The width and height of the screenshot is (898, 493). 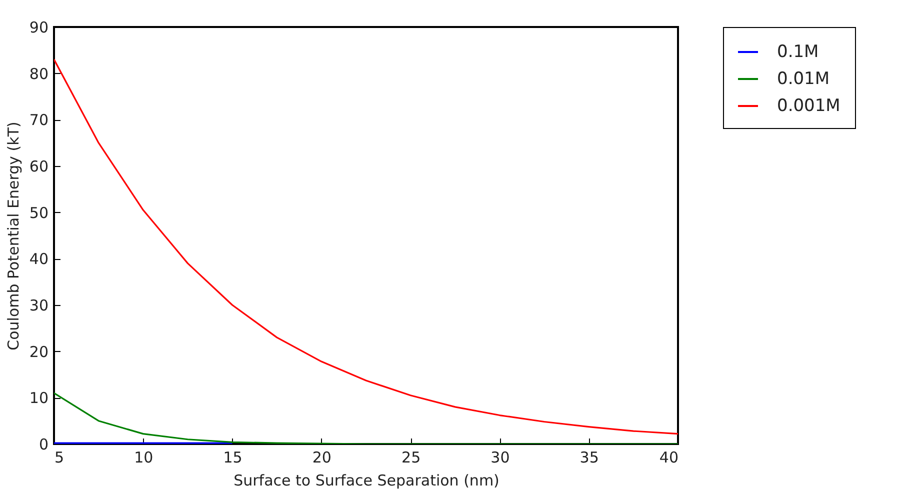 I want to click on legend-label: 0.001M, so click(x=808, y=106).